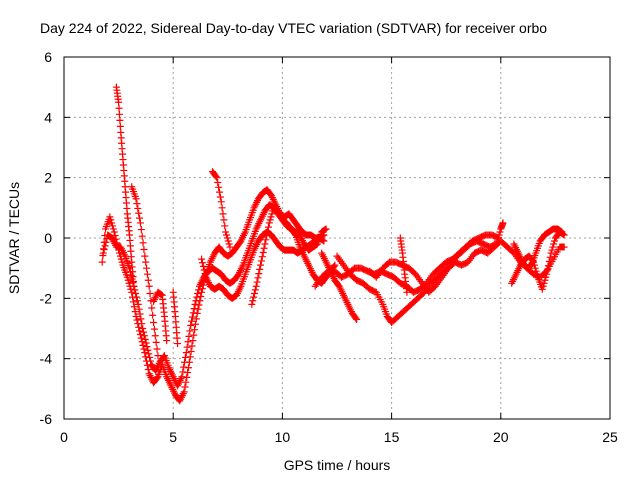  I want to click on y-tick-label: -4, so click(46, 359).